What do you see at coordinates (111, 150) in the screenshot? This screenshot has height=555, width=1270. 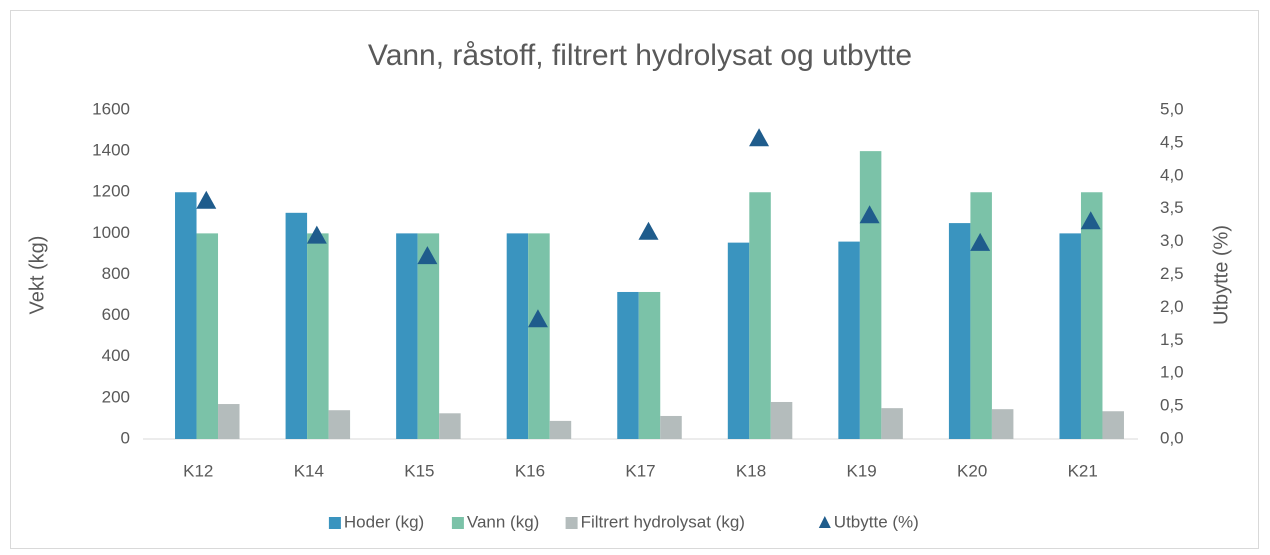 I see `y-tick-label: 1400` at bounding box center [111, 150].